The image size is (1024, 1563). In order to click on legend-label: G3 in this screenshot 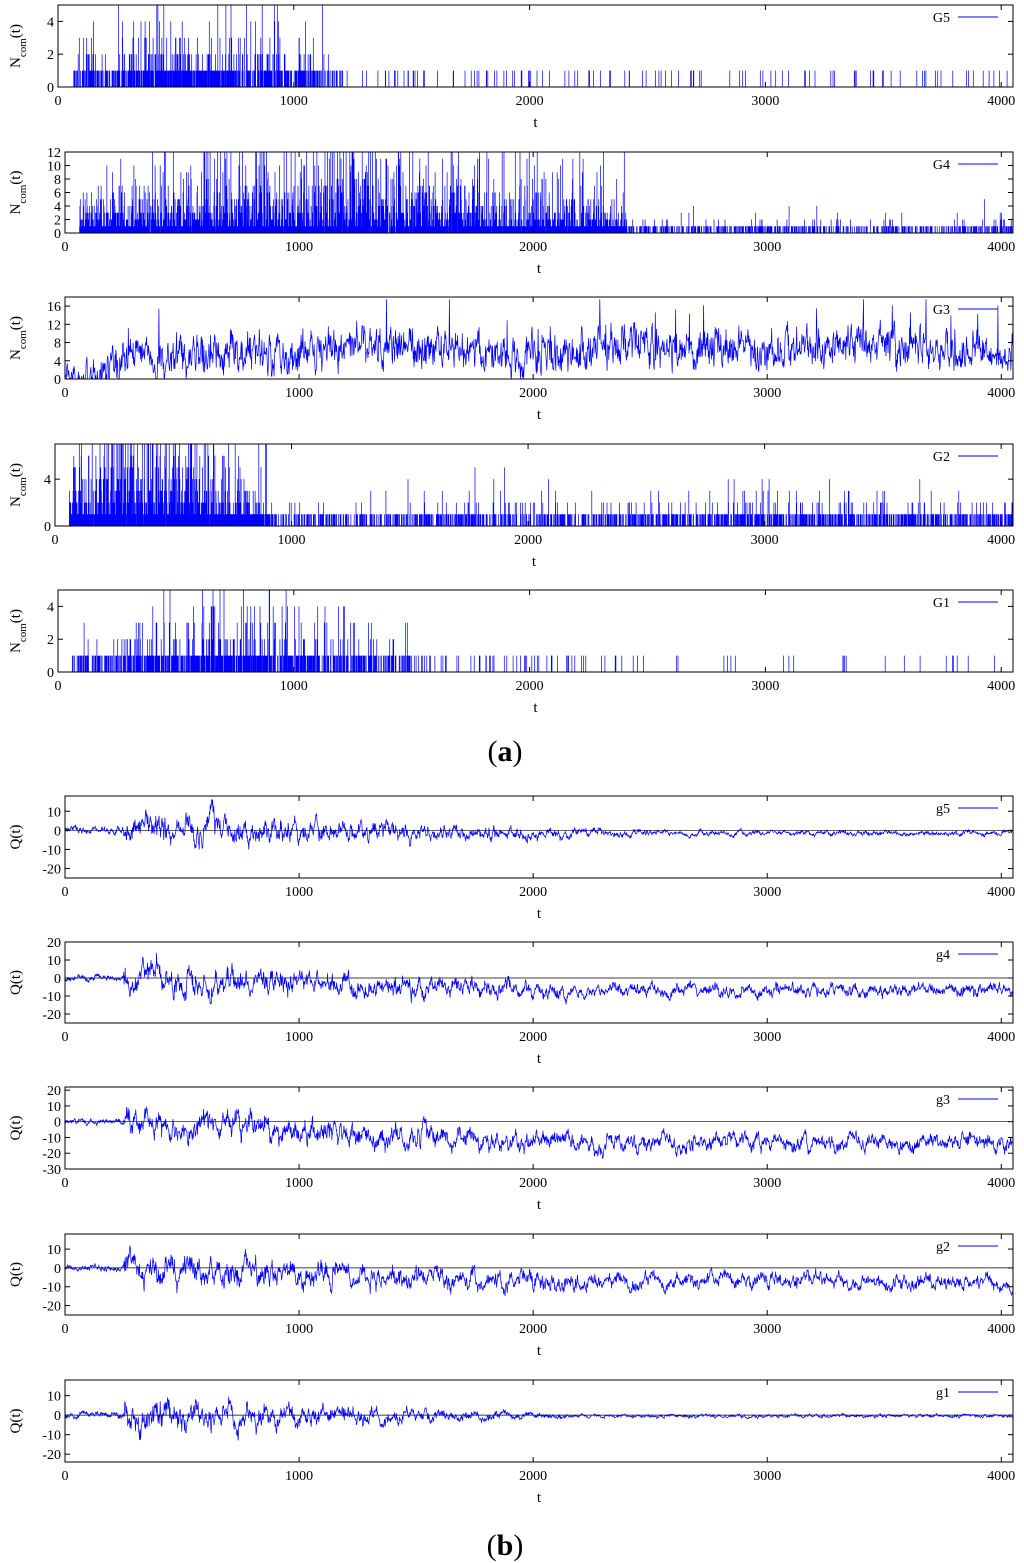, I will do `click(941, 310)`.